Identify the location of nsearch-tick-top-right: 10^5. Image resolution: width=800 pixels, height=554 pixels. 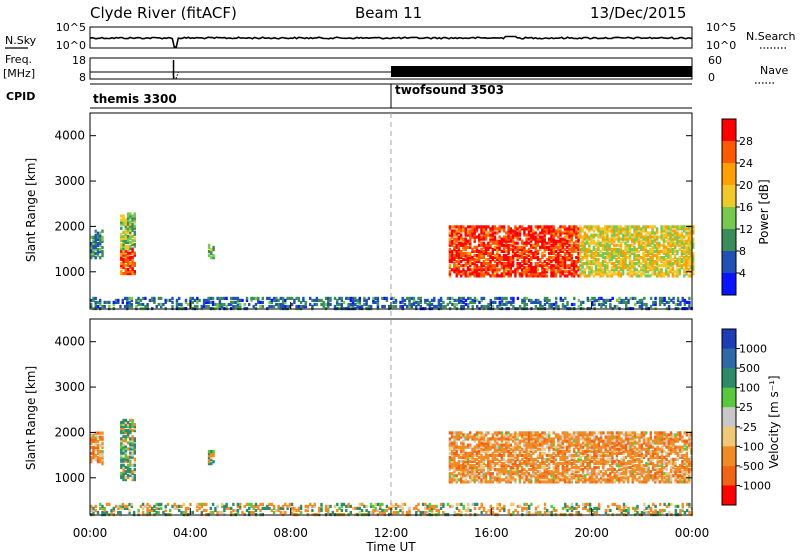
(721, 27).